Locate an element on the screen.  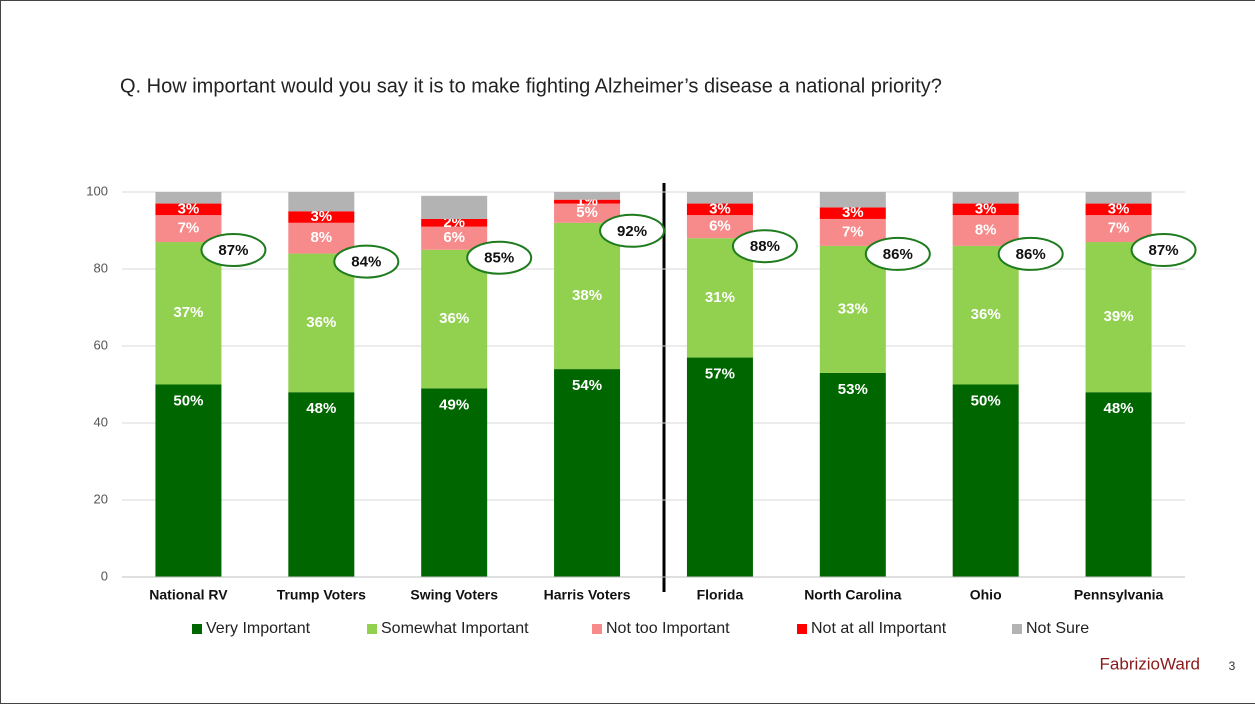
data-label: 37% is located at coordinates (188, 312).